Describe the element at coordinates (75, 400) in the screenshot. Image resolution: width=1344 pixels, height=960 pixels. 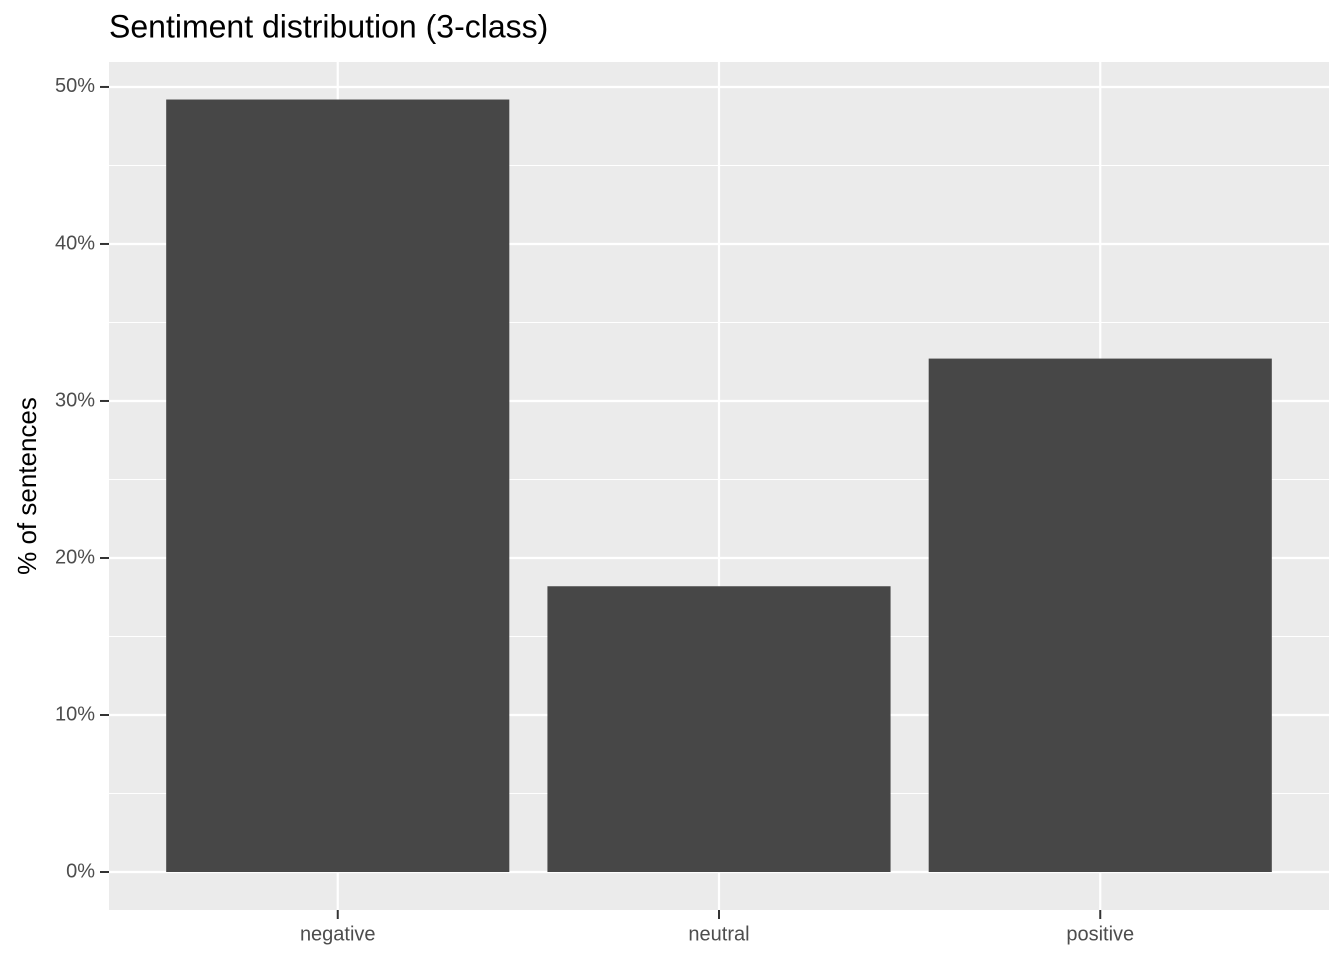
I see `y-tick-label: 30%` at that location.